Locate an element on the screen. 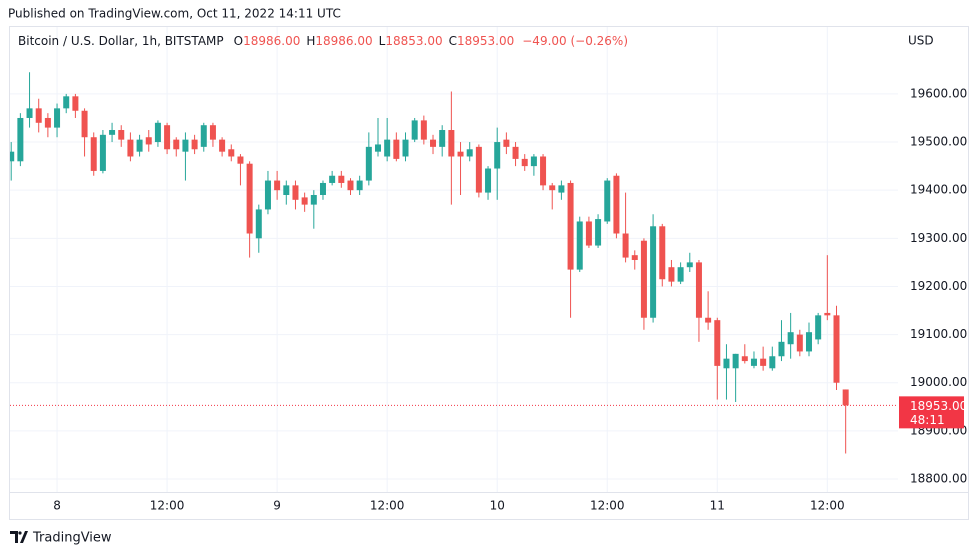 The height and width of the screenshot is (559, 979). footer-brand: TradingView is located at coordinates (72, 538).